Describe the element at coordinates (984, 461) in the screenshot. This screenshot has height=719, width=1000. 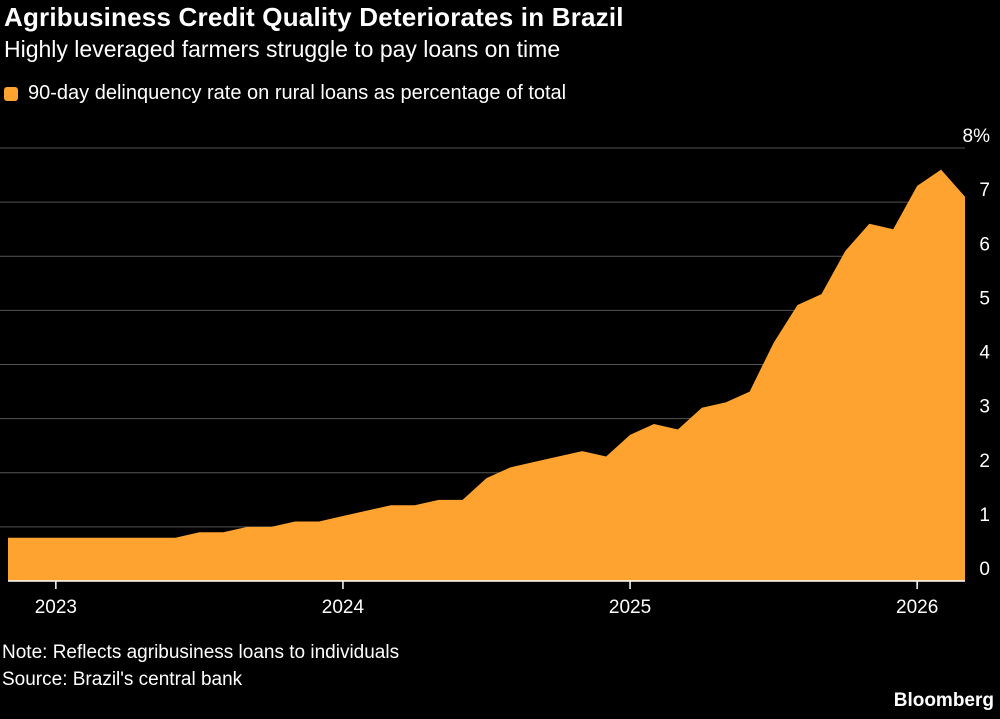
I see `y-tick-label: 2` at that location.